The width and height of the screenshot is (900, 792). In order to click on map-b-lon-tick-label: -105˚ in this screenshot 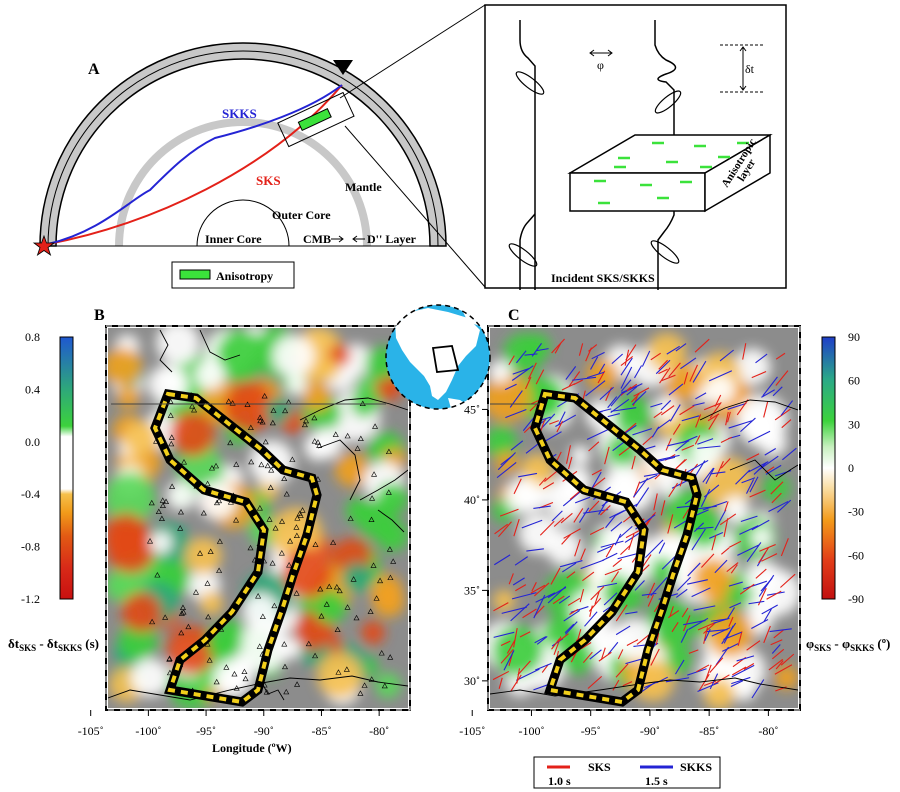, I will do `click(91, 731)`.